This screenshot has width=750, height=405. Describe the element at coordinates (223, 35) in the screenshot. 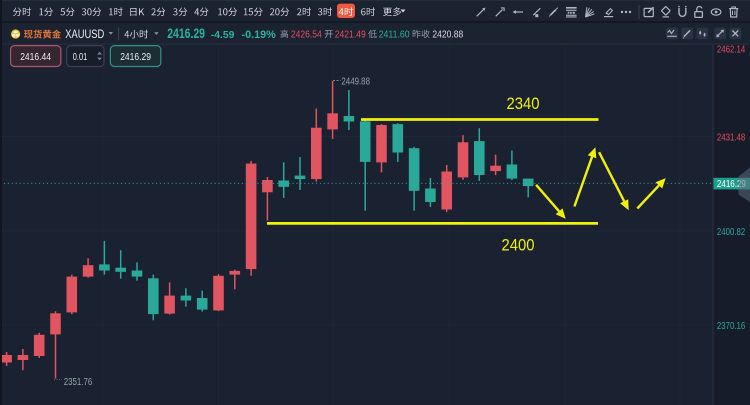

I see `svg-text: -4.59` at that location.